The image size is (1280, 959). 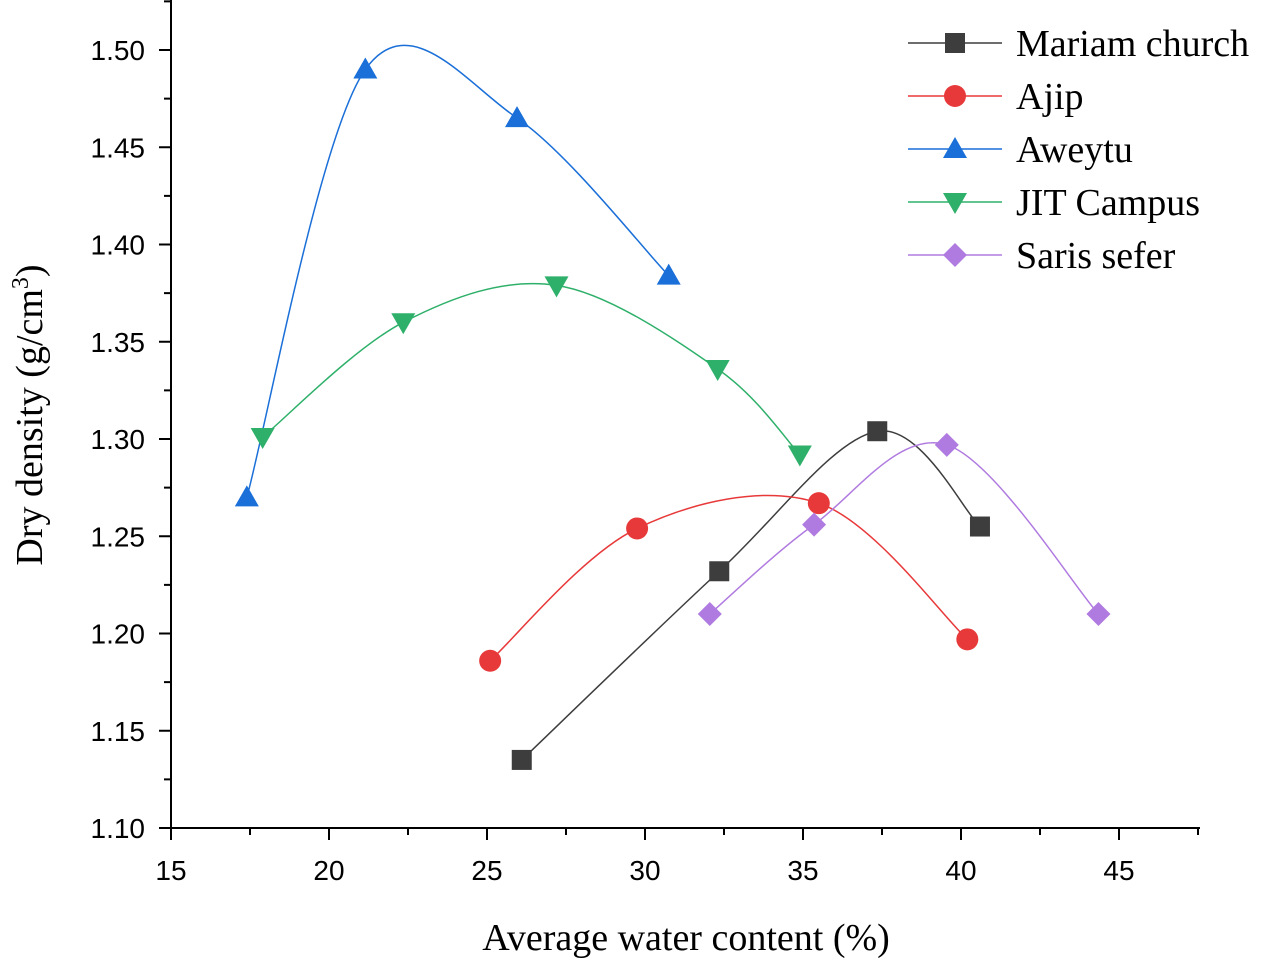 What do you see at coordinates (118, 342) in the screenshot?
I see `y-tick-label: 1.35` at bounding box center [118, 342].